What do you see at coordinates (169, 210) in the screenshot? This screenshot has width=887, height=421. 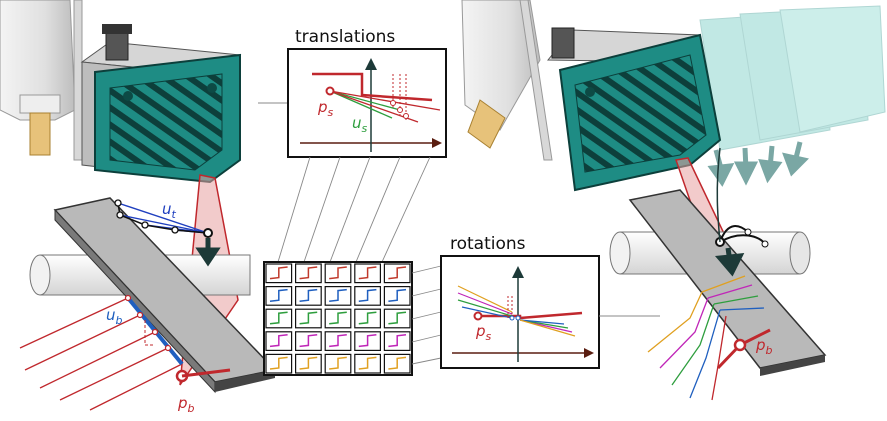 I see `label-u-t: ut` at bounding box center [169, 210].